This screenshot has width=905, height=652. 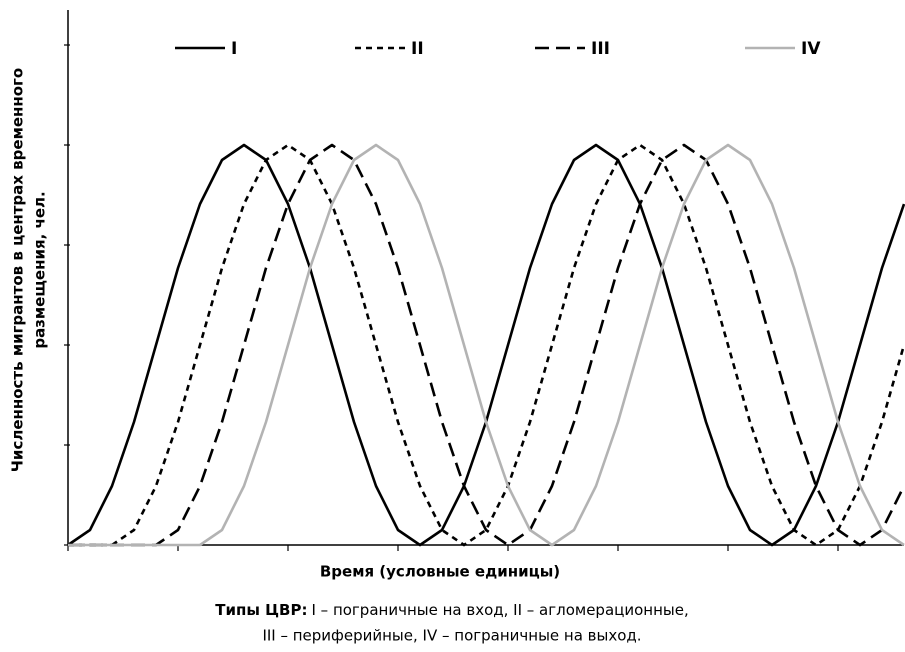 I want to click on x-axis-label: Время (условные единицы), so click(x=440, y=572).